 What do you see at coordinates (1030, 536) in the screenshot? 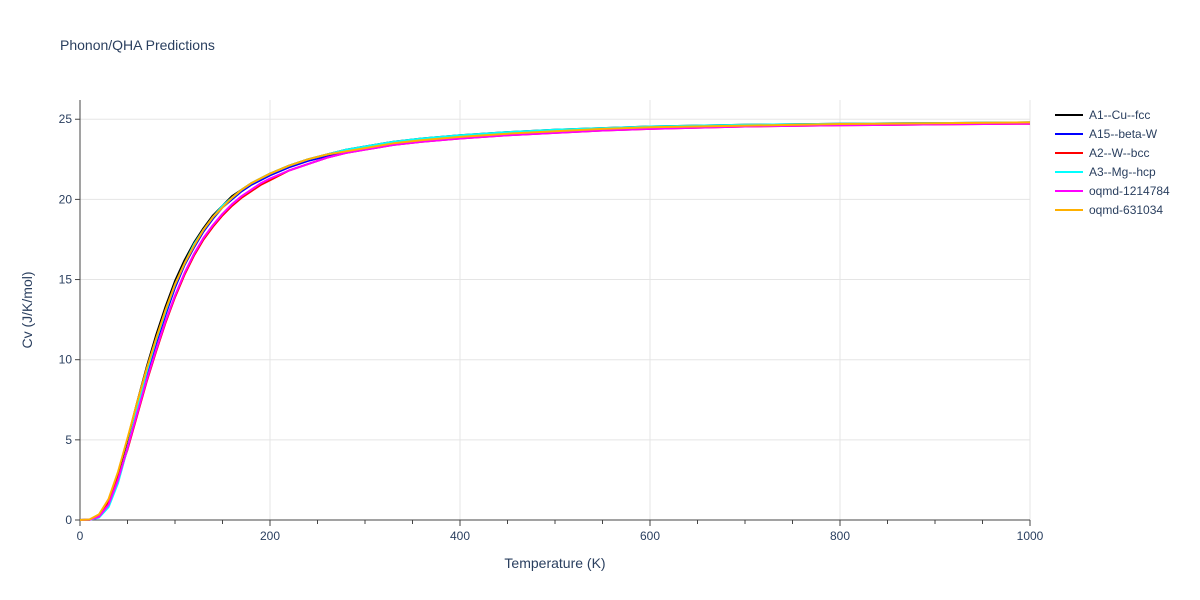
I see `x-tick-label: 1000` at bounding box center [1030, 536].